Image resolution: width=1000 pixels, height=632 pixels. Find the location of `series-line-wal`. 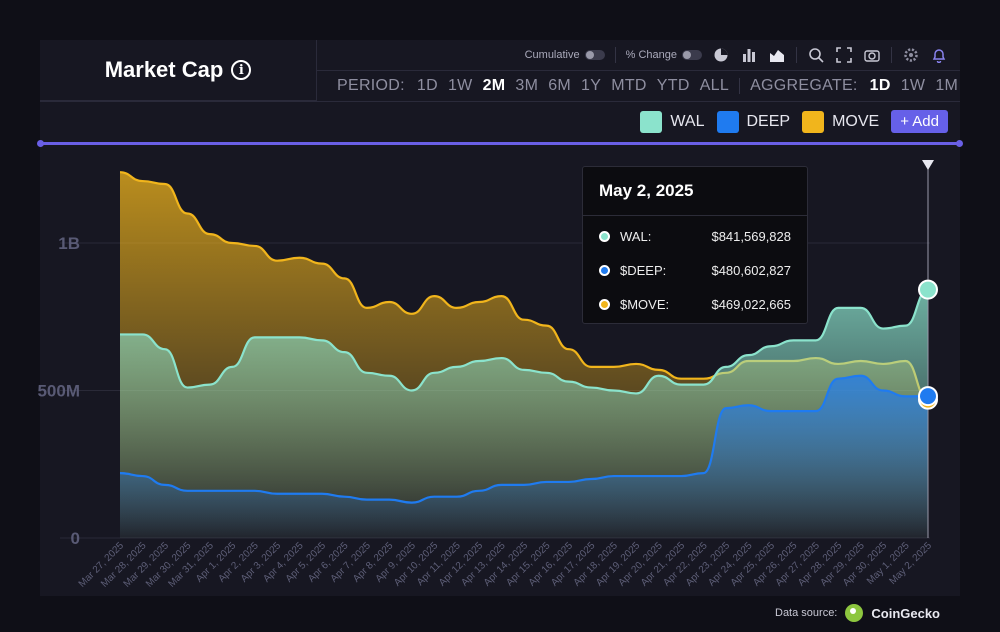

series-line-wal is located at coordinates (524, 341).